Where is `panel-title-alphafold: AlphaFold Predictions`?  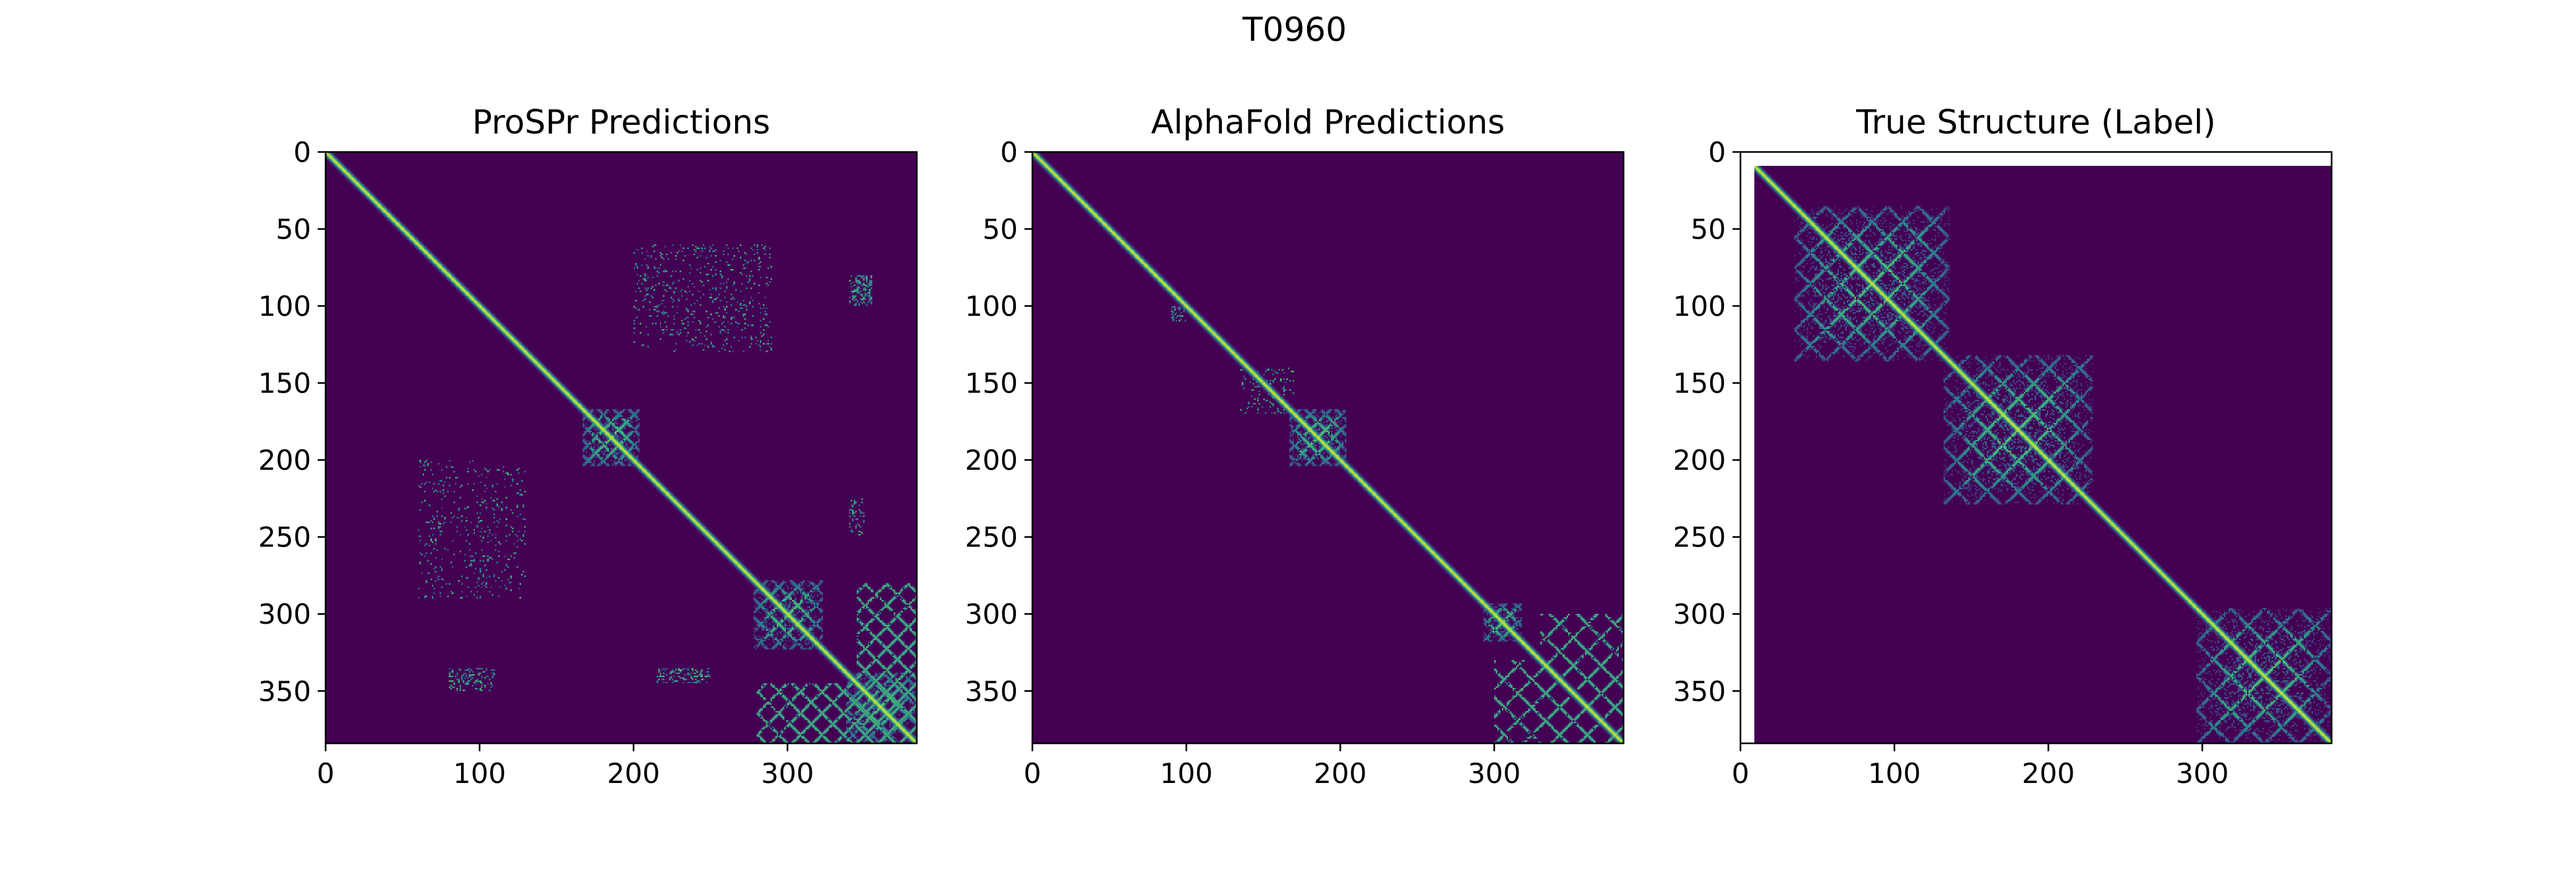 panel-title-alphafold: AlphaFold Predictions is located at coordinates (1328, 122).